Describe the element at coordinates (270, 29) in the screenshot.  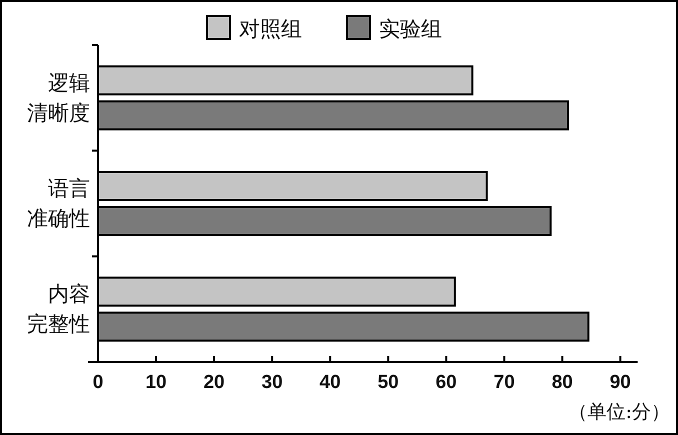
I see `legend-label: 对照组` at that location.